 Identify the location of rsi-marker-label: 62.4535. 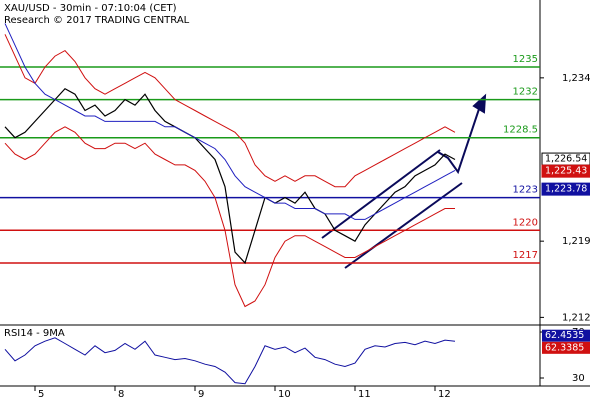
(564, 335).